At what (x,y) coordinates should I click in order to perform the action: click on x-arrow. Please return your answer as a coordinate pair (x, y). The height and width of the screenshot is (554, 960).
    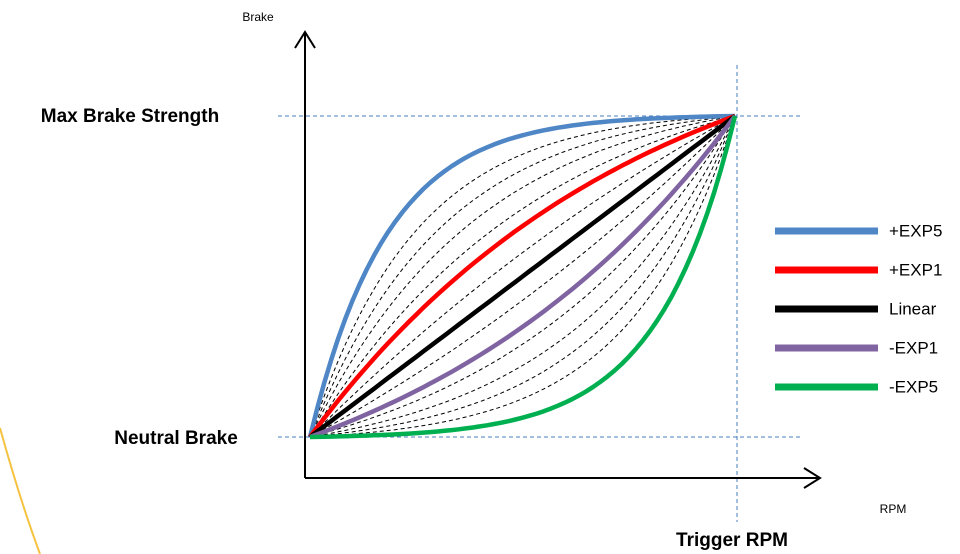
    Looking at the image, I should click on (812, 478).